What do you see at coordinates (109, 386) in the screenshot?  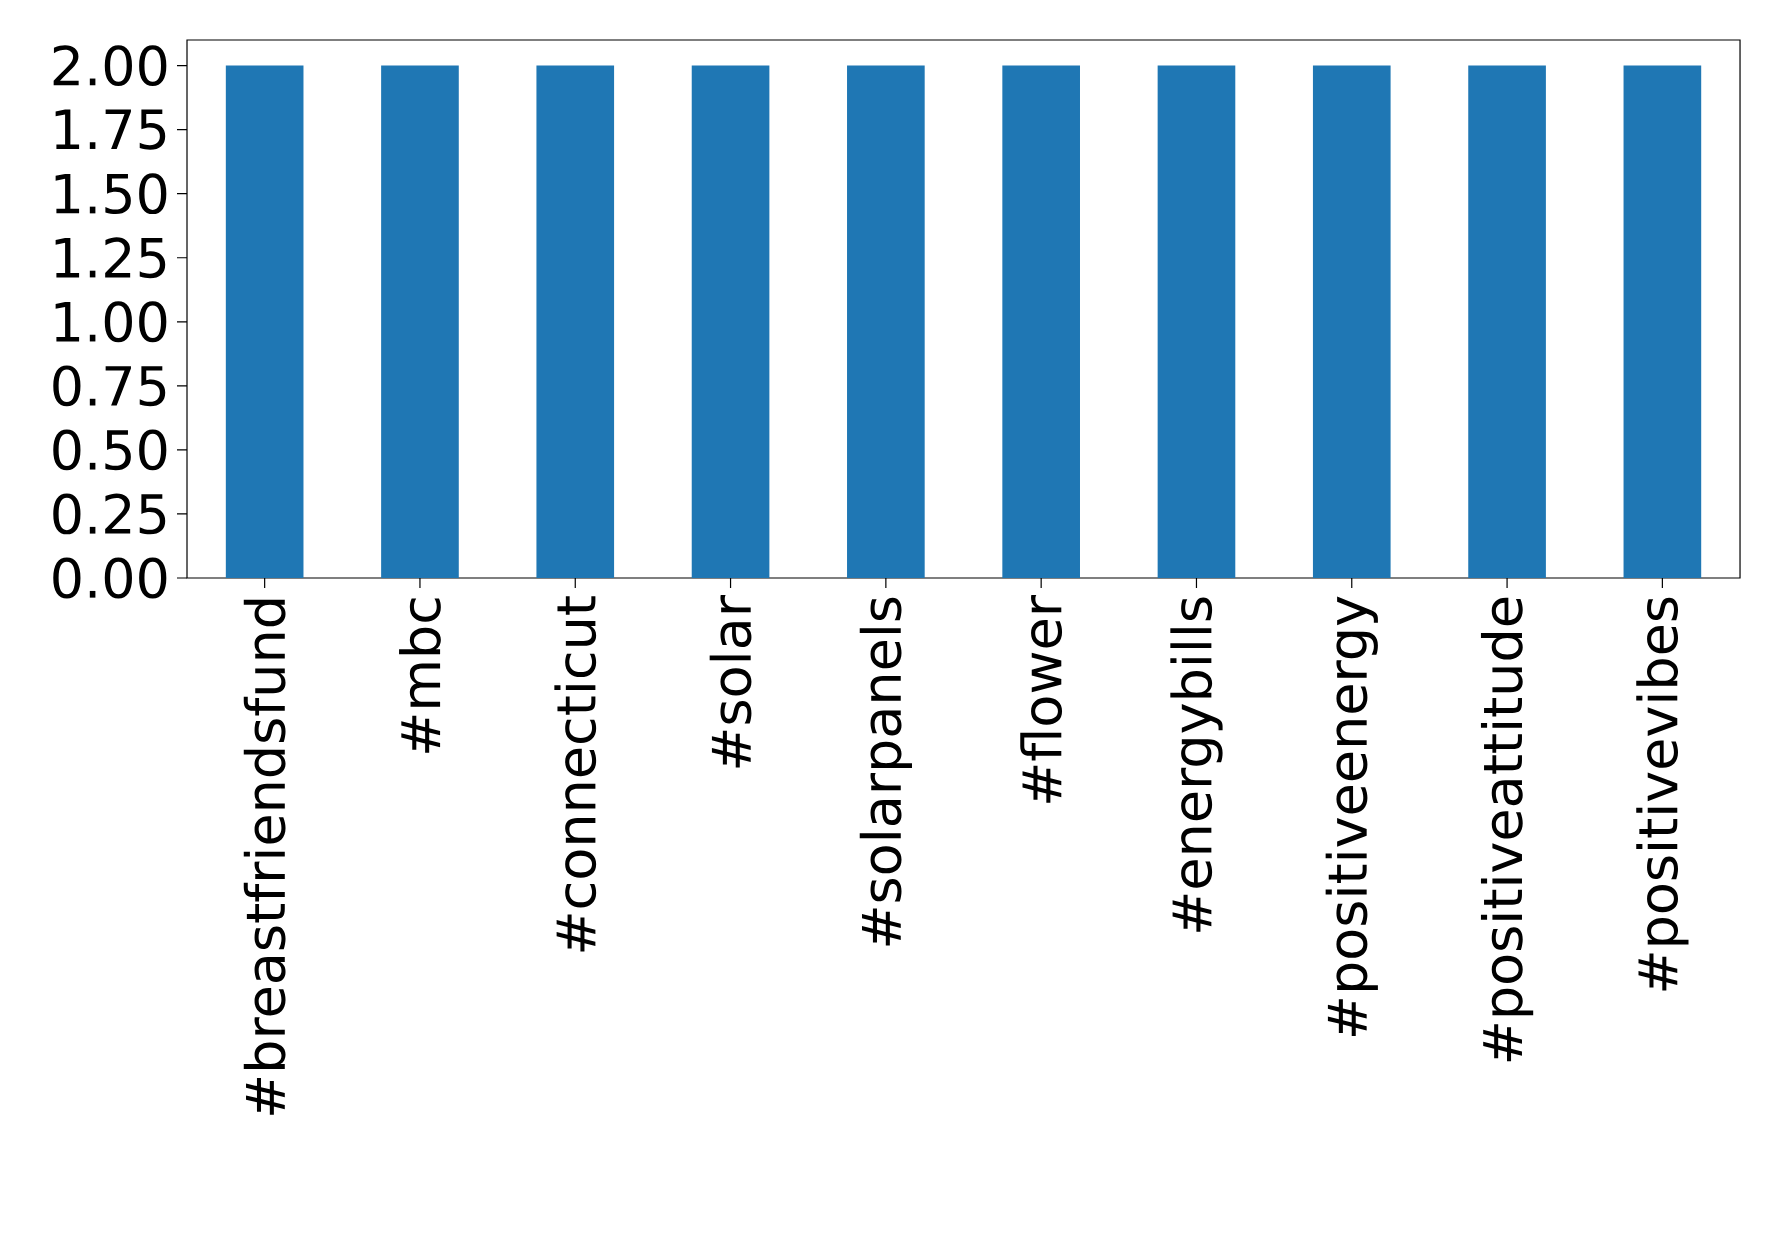 I see `y-tick-label: 0.75` at bounding box center [109, 386].